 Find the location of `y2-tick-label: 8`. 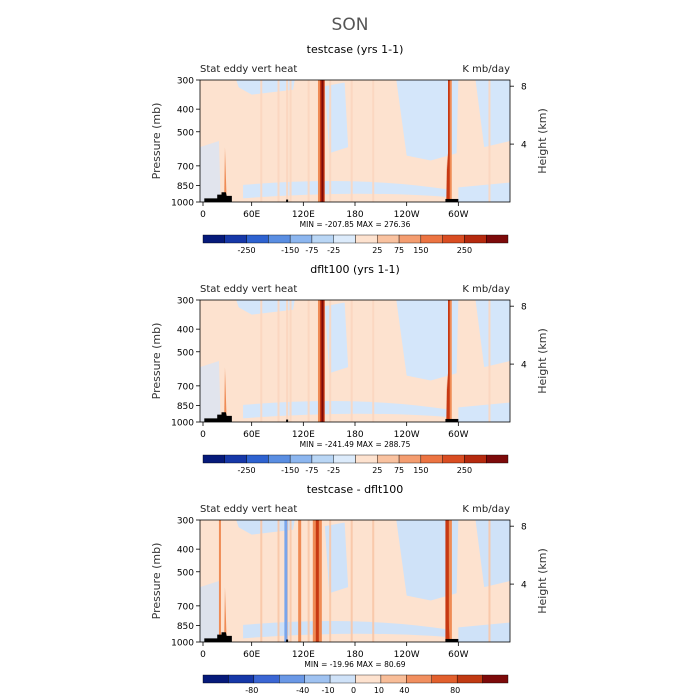

y2-tick-label: 8 is located at coordinates (524, 528).